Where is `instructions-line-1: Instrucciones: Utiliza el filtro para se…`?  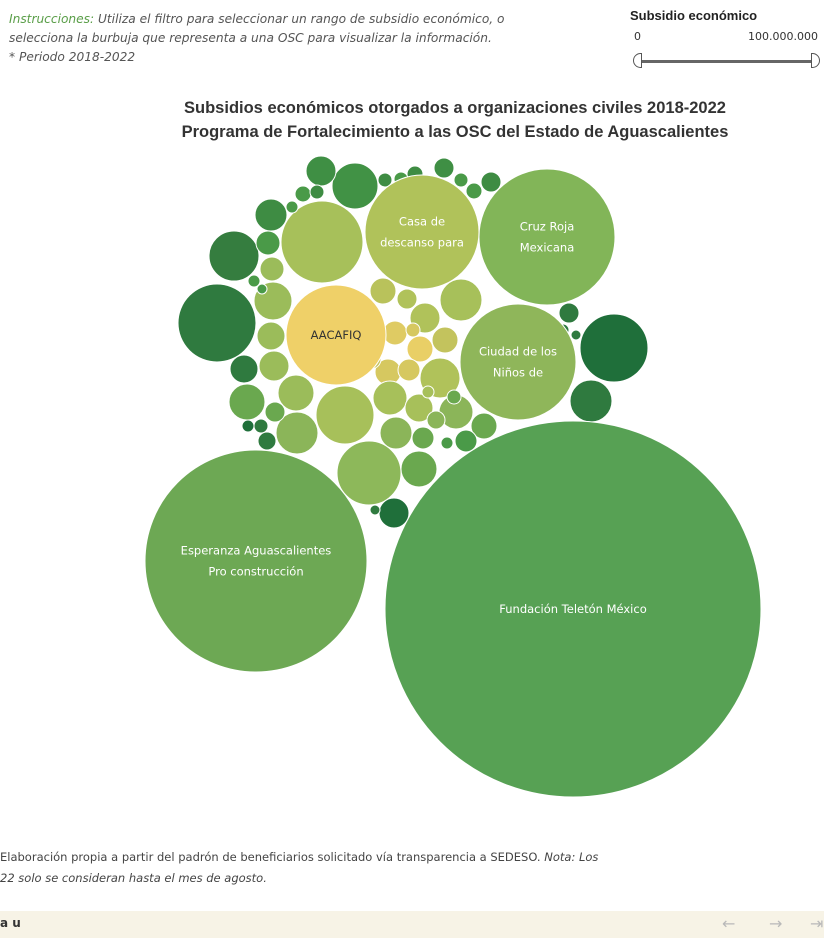
instructions-line-1: Instrucciones: Utiliza el filtro para se… is located at coordinates (289, 19).